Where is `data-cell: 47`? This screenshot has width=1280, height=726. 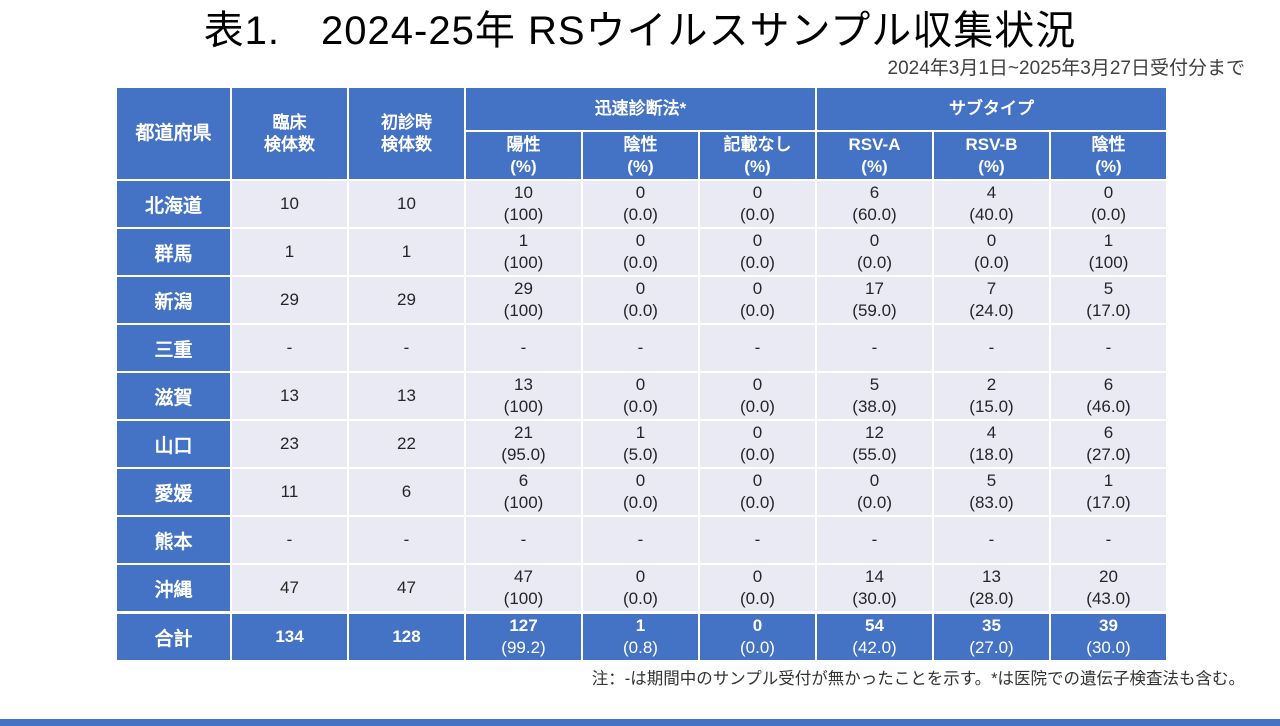 data-cell: 47 is located at coordinates (289, 588).